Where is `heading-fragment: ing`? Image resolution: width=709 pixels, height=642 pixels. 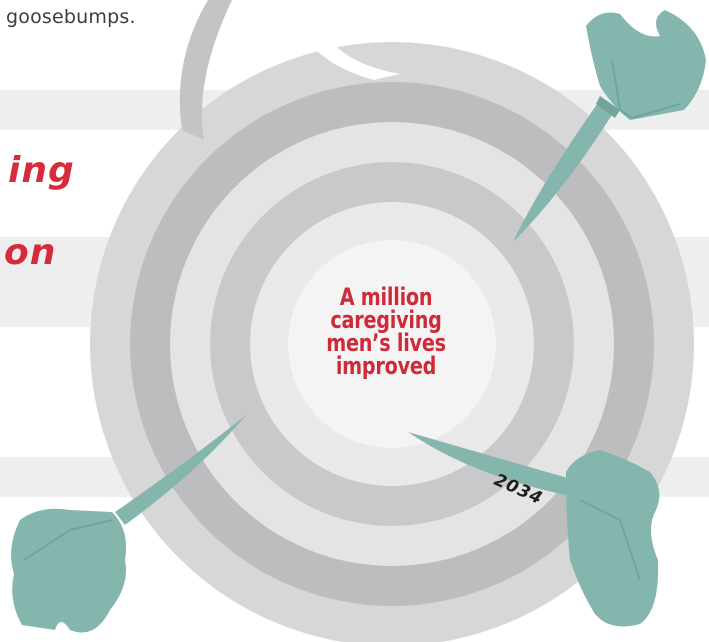
heading-fragment: ing is located at coordinates (41, 170).